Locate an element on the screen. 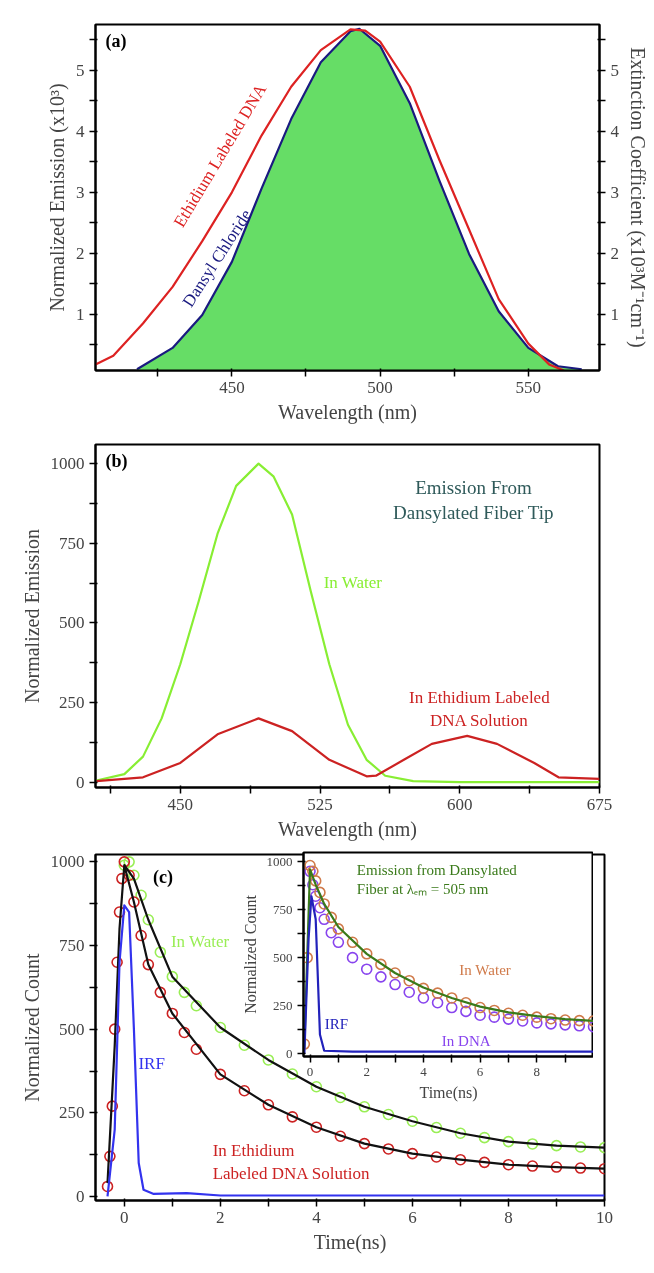 The height and width of the screenshot is (1273, 654). y-axis-title: Normalized Emission (x10³) is located at coordinates (57, 197).